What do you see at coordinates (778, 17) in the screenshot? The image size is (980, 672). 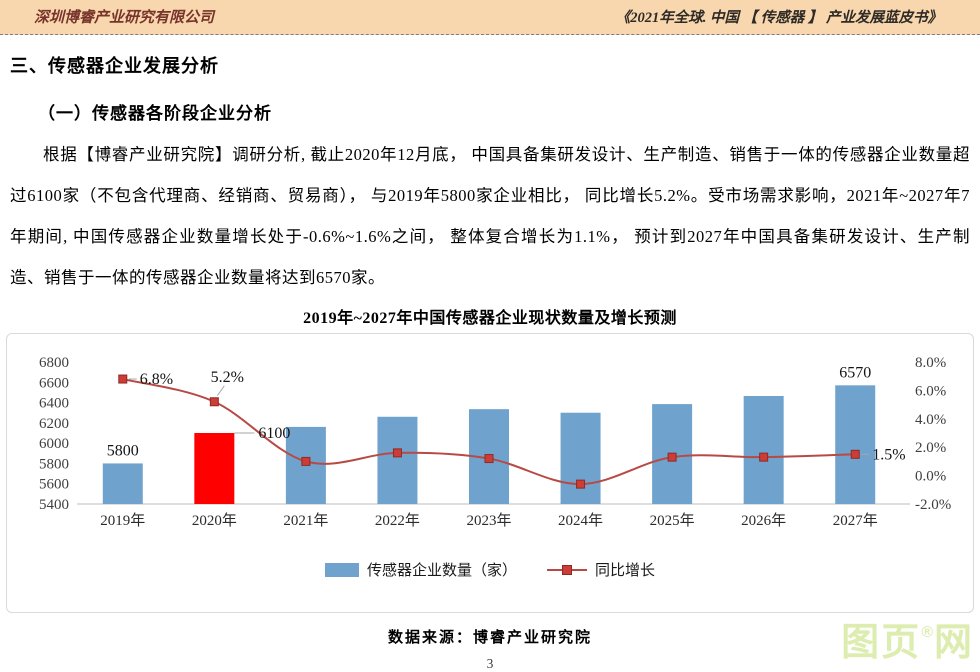 I see `book-title: 《2021年全球. 中国 【 传感器 】 产业发展蓝皮书》` at bounding box center [778, 17].